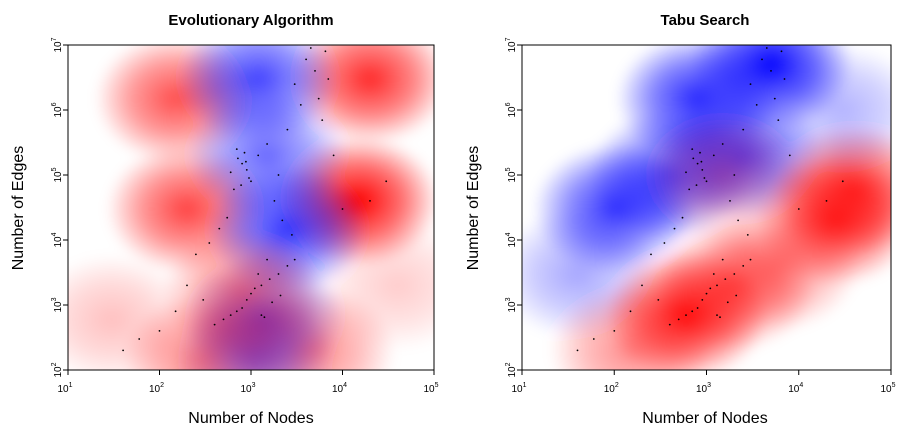 The height and width of the screenshot is (436, 904). Describe the element at coordinates (511, 304) in the screenshot. I see `y-tick-label: 10³` at that location.